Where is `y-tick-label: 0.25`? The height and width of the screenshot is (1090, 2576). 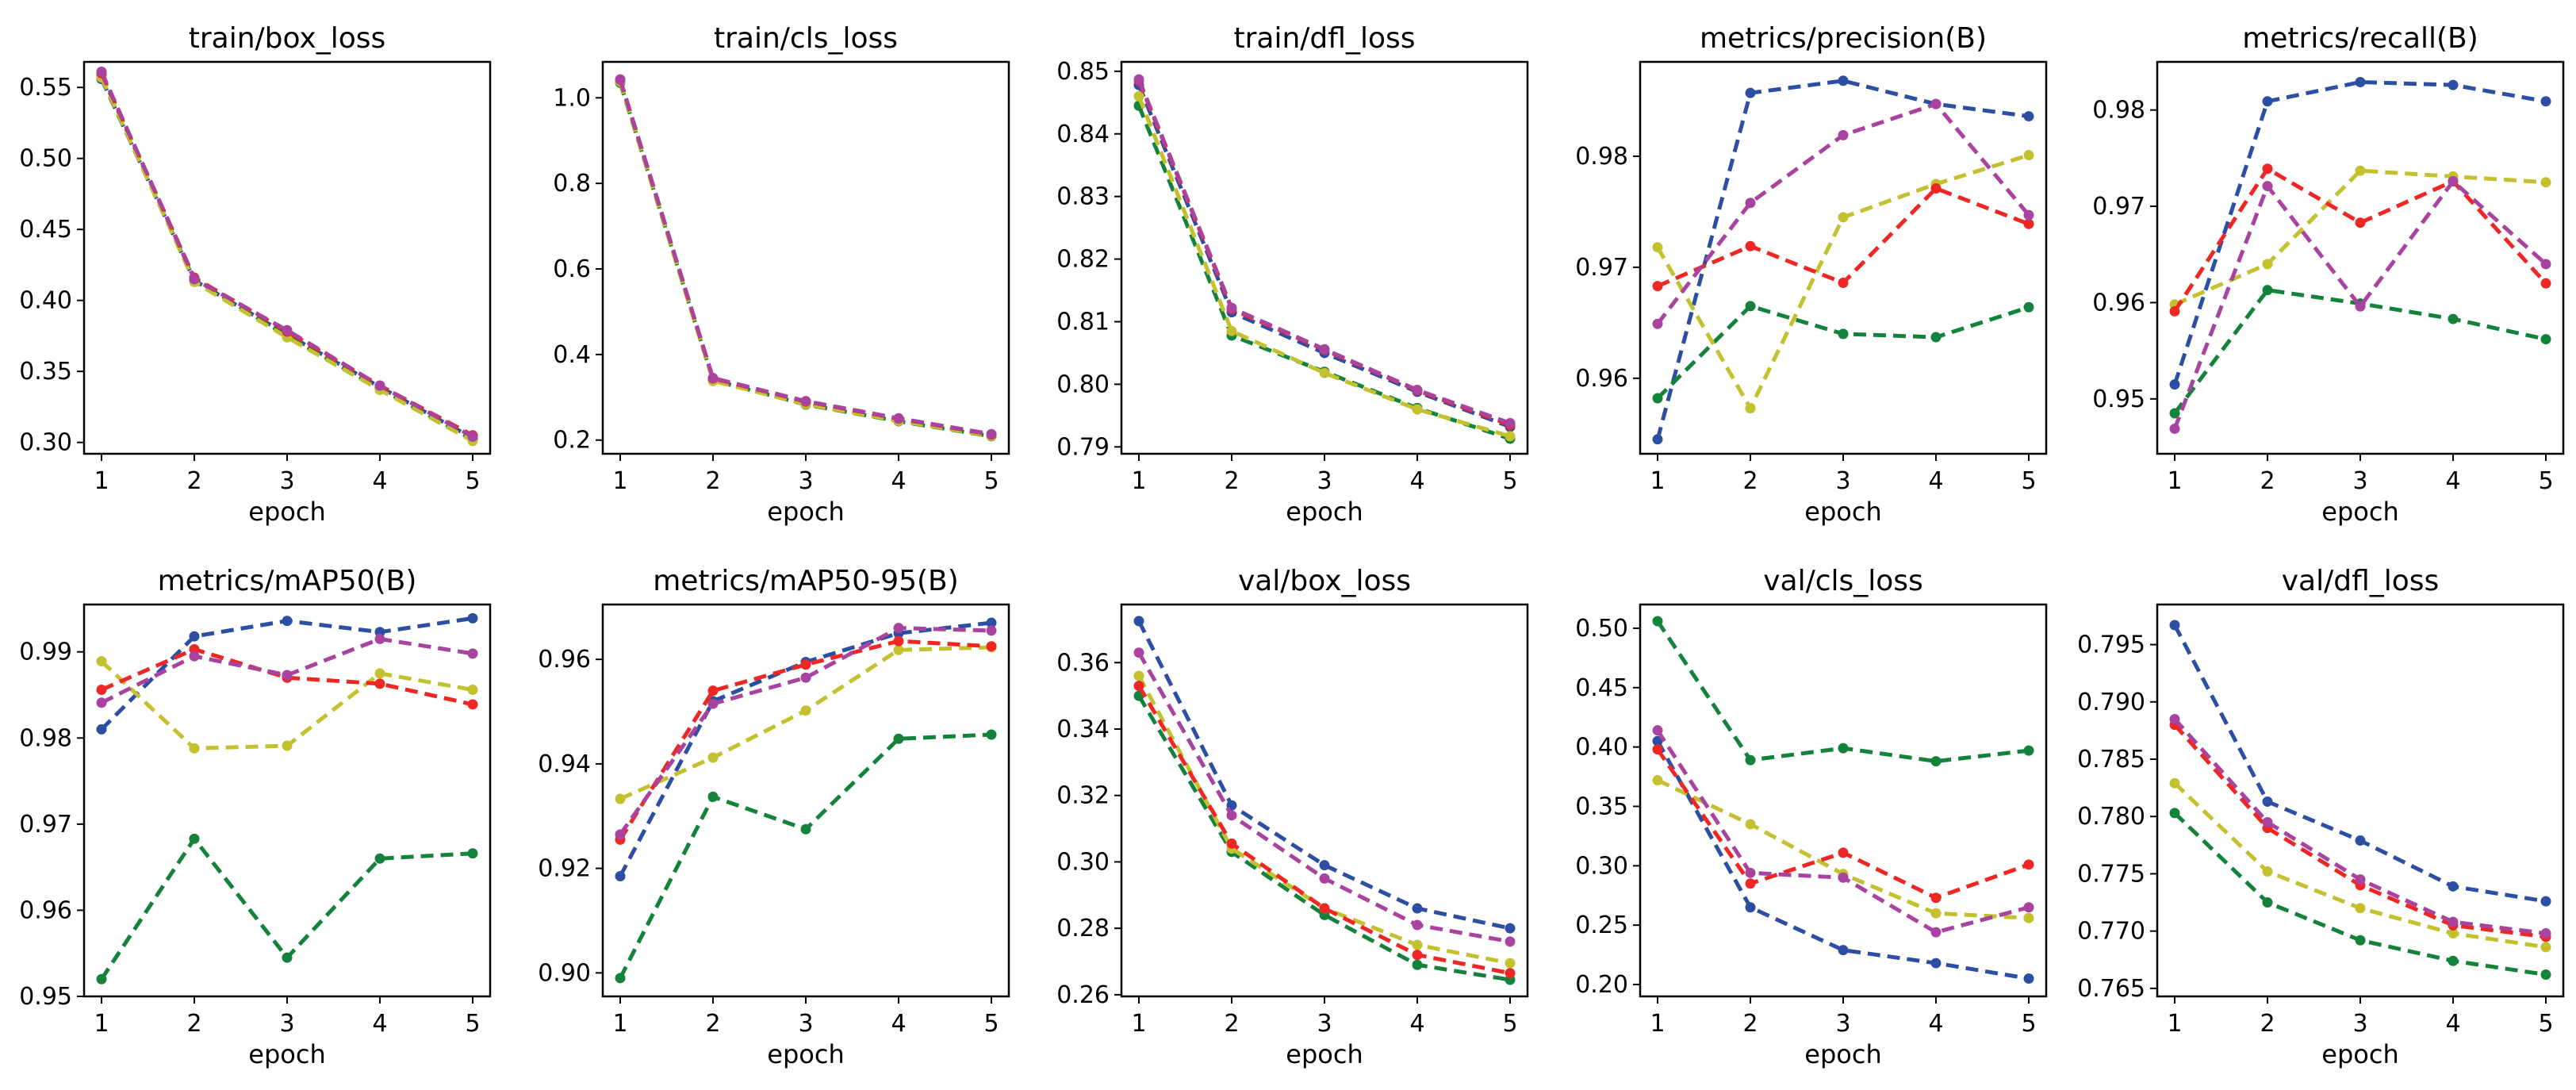 y-tick-label: 0.25 is located at coordinates (1602, 925).